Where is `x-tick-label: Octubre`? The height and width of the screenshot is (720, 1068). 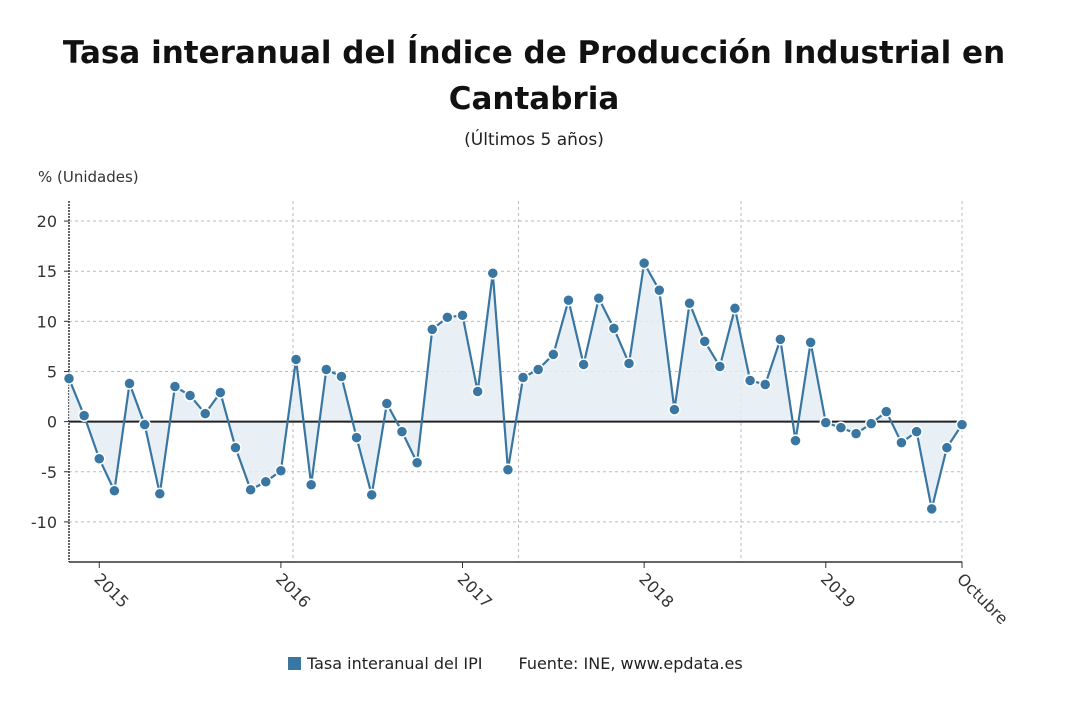 x-tick-label: Octubre is located at coordinates (982, 598).